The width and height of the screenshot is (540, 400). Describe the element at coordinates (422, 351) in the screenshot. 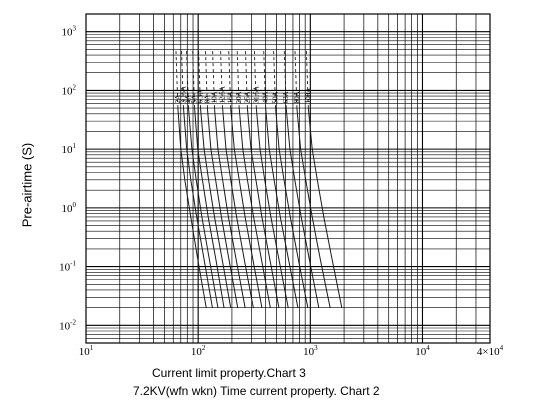

I see `x-tick-label: 10⁴` at that location.